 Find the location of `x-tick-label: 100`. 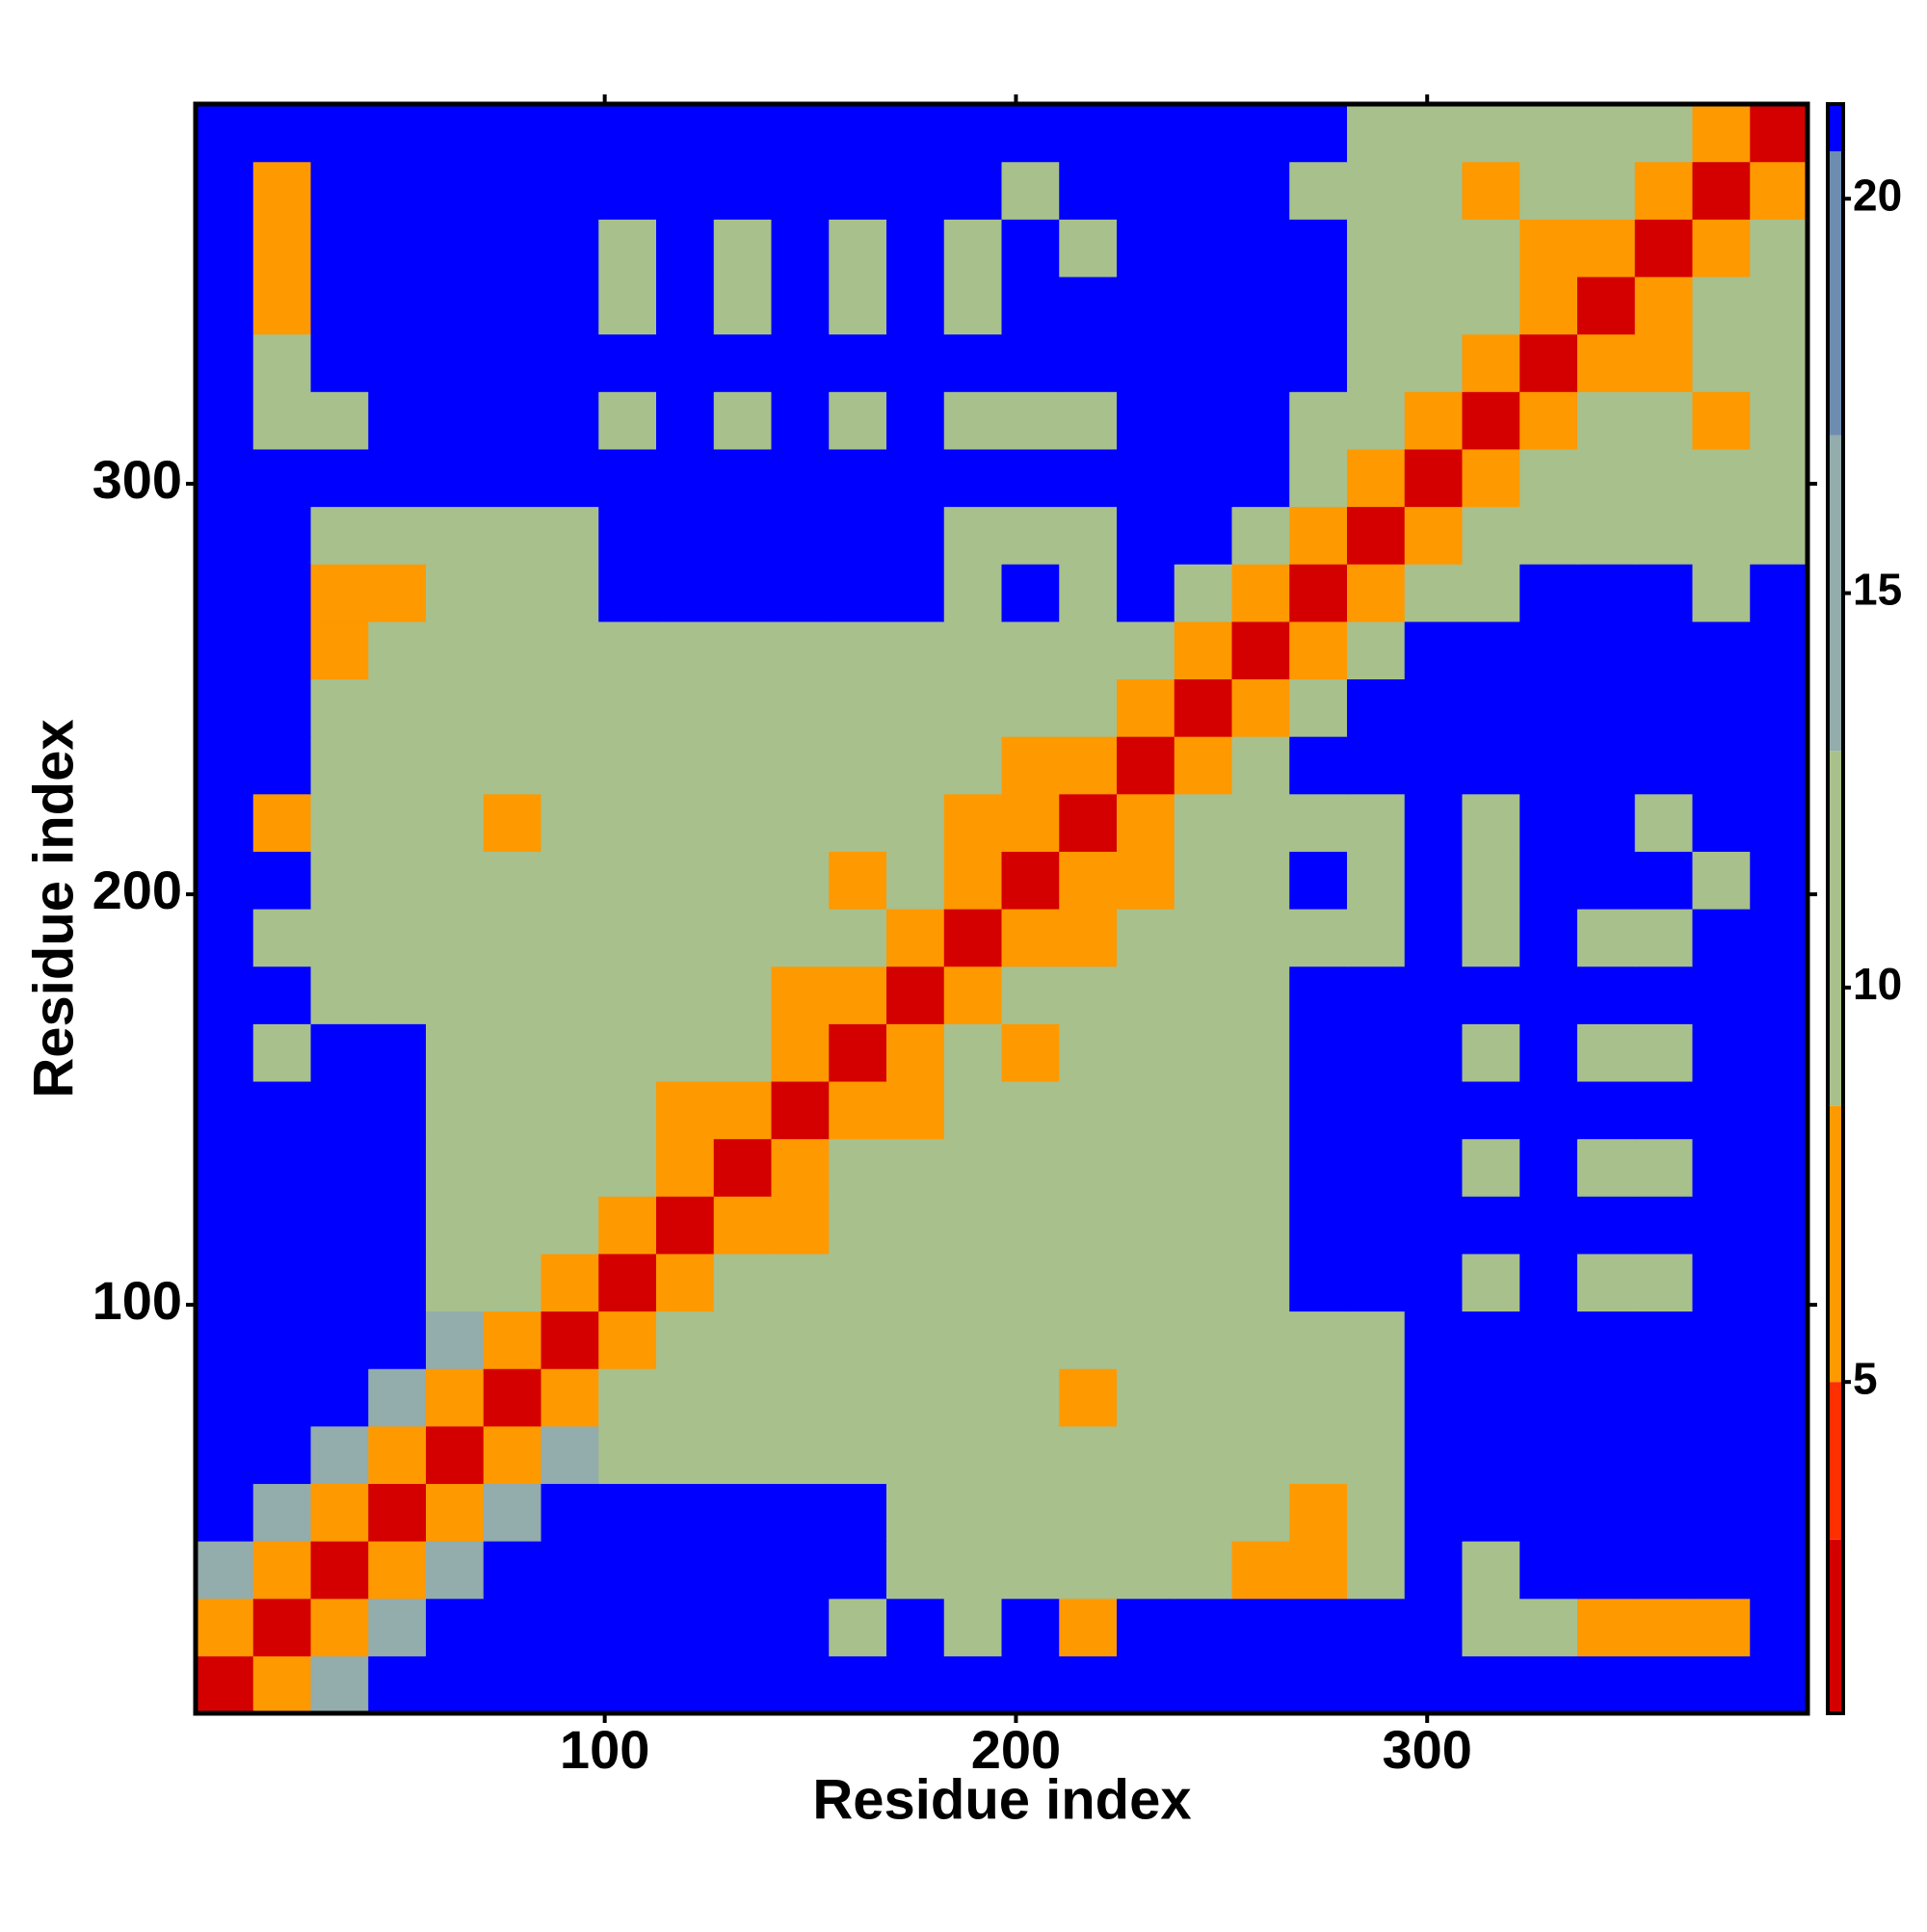

x-tick-label: 100 is located at coordinates (604, 1749).